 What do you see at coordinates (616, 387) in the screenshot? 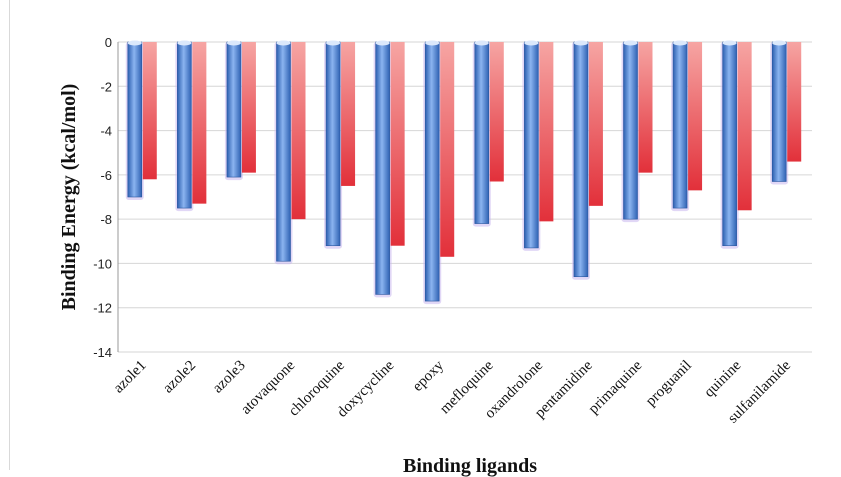
I see `x-category-label: primaquine` at bounding box center [616, 387].